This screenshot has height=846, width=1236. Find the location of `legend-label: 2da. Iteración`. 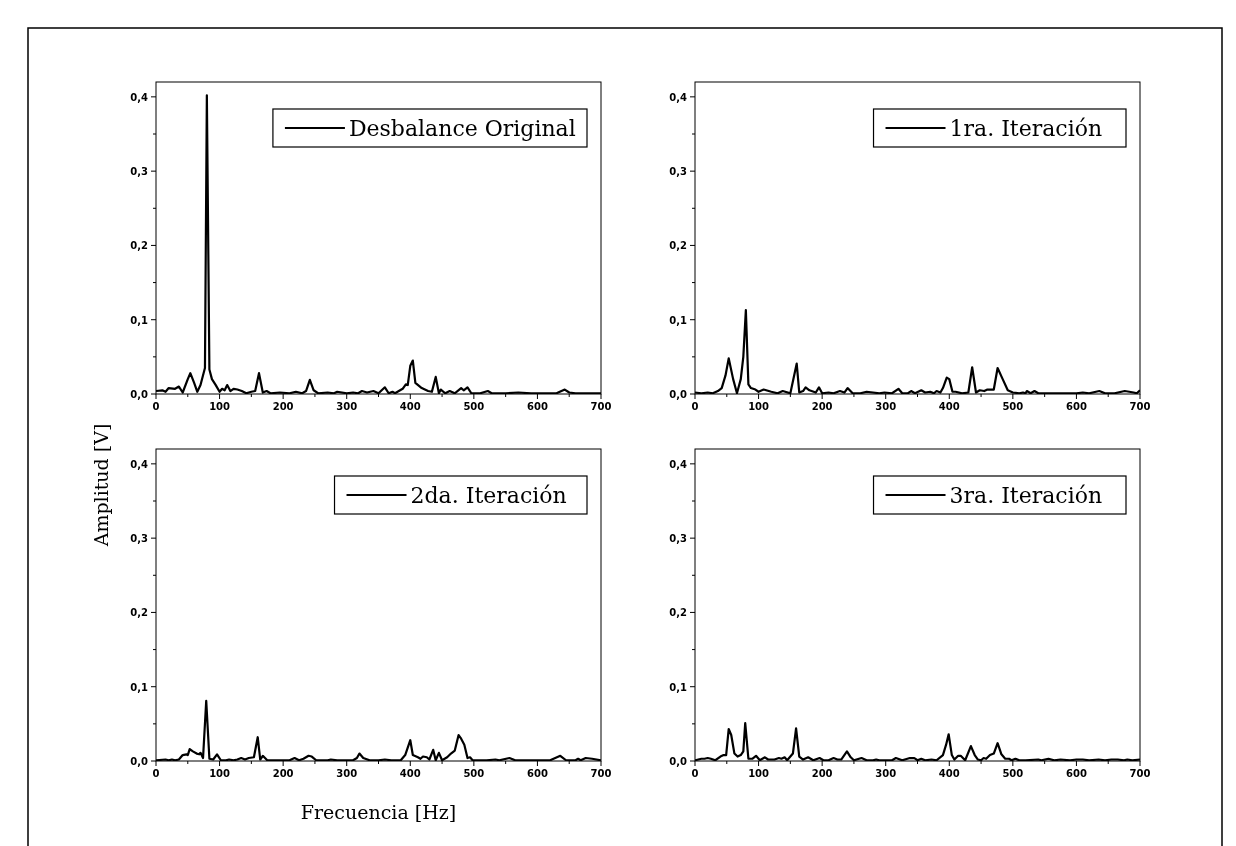

legend-label: 2da. Iteración is located at coordinates (488, 495).